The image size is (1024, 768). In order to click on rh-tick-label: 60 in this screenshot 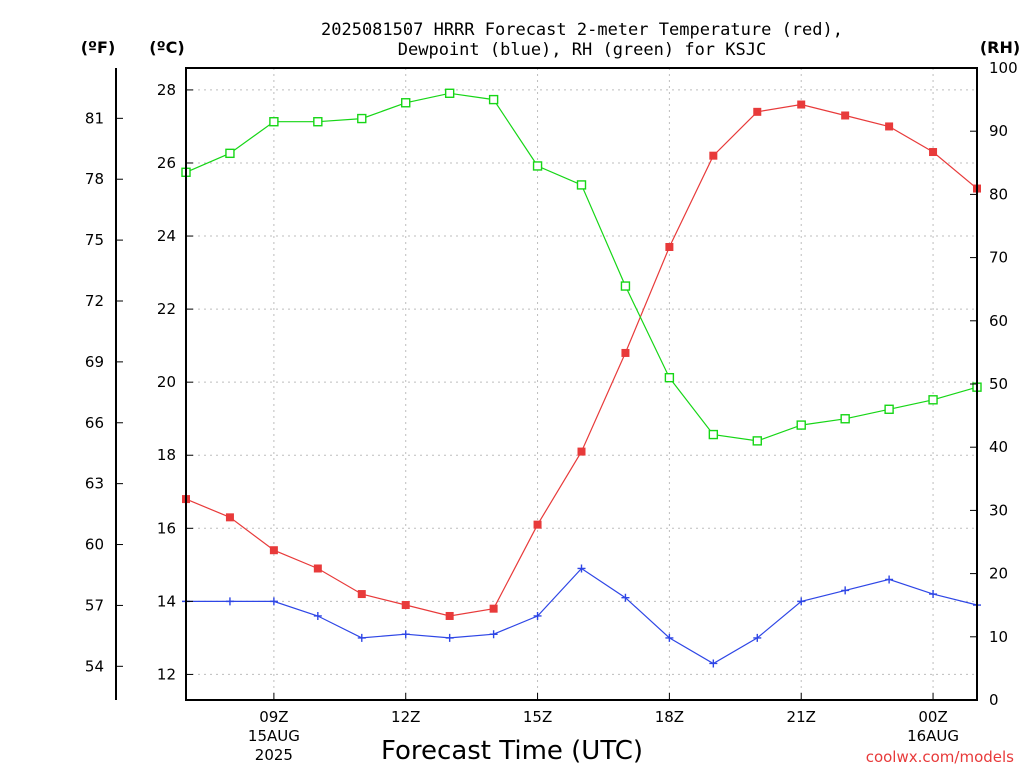, I will do `click(998, 321)`.